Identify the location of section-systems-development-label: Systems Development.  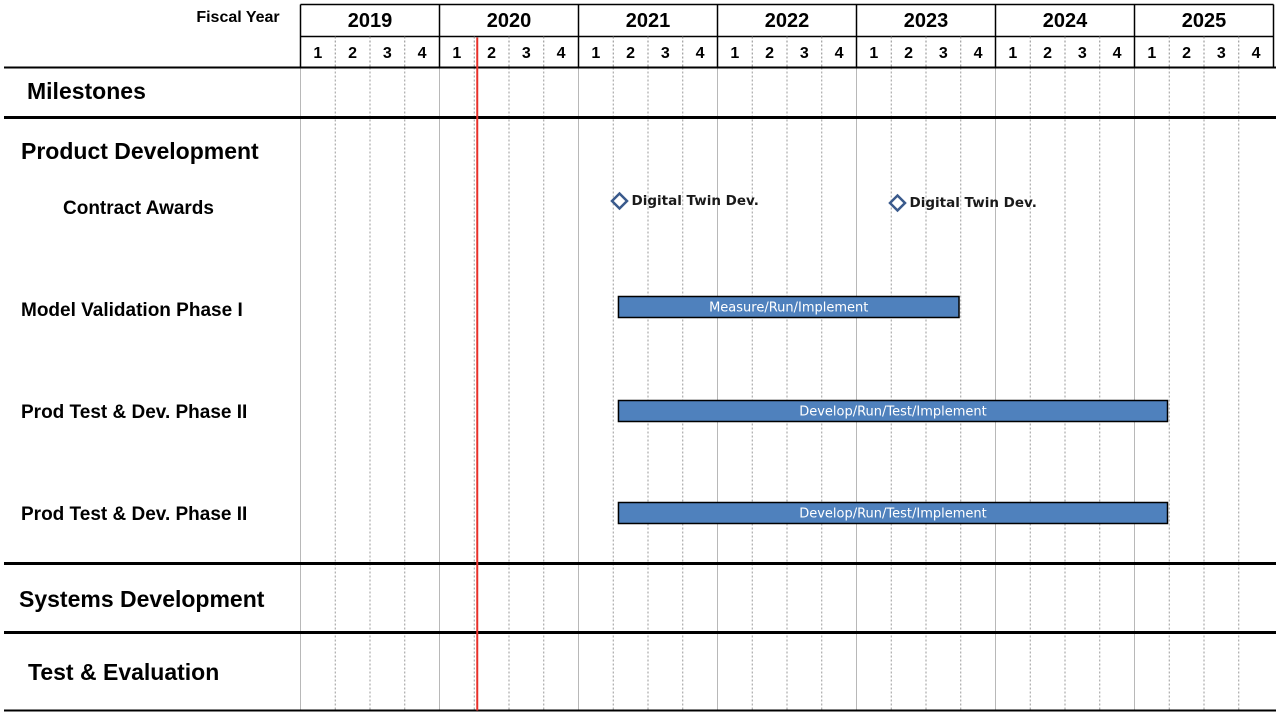
(142, 599).